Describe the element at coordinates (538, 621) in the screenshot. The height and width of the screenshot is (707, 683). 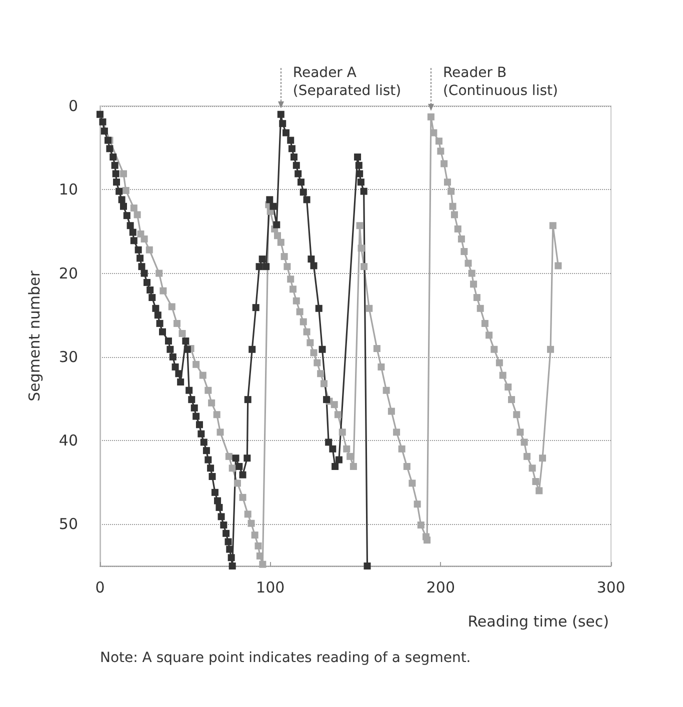
I see `x-axis-title: Reading time (sec)` at that location.